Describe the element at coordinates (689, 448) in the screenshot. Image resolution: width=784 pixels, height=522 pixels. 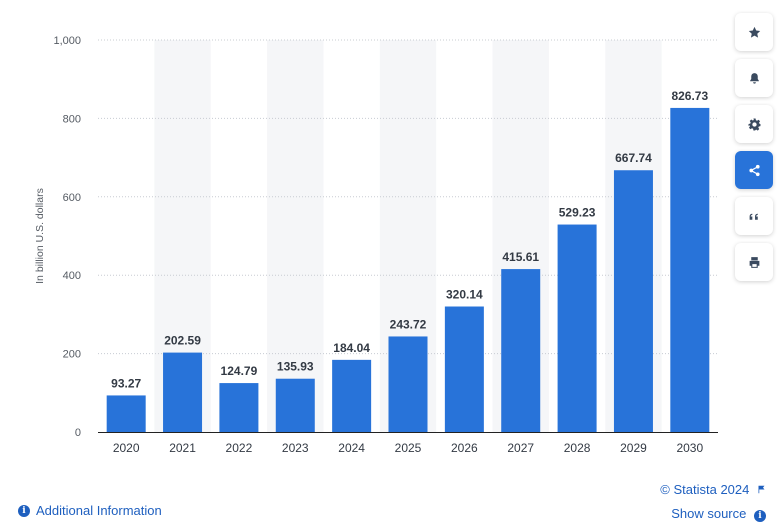
I see `x-tick-label: 2030` at that location.